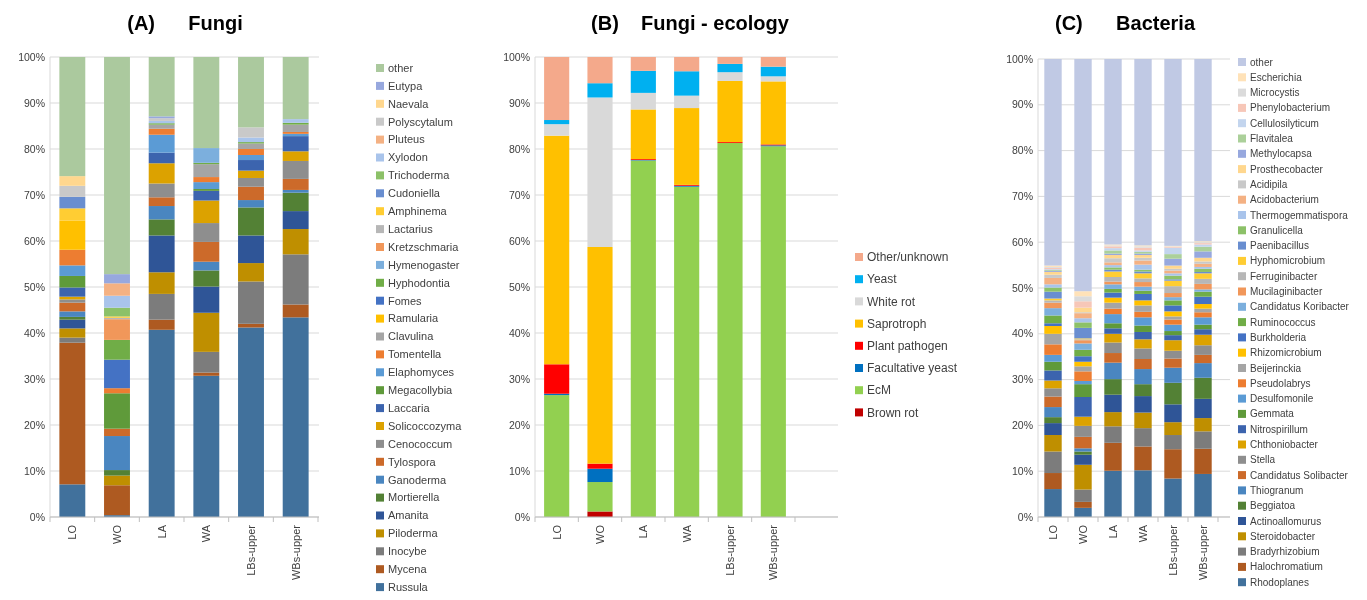 This screenshot has height=600, width=1367. What do you see at coordinates (897, 323) in the screenshot?
I see `legend-label: Saprotroph` at bounding box center [897, 323].